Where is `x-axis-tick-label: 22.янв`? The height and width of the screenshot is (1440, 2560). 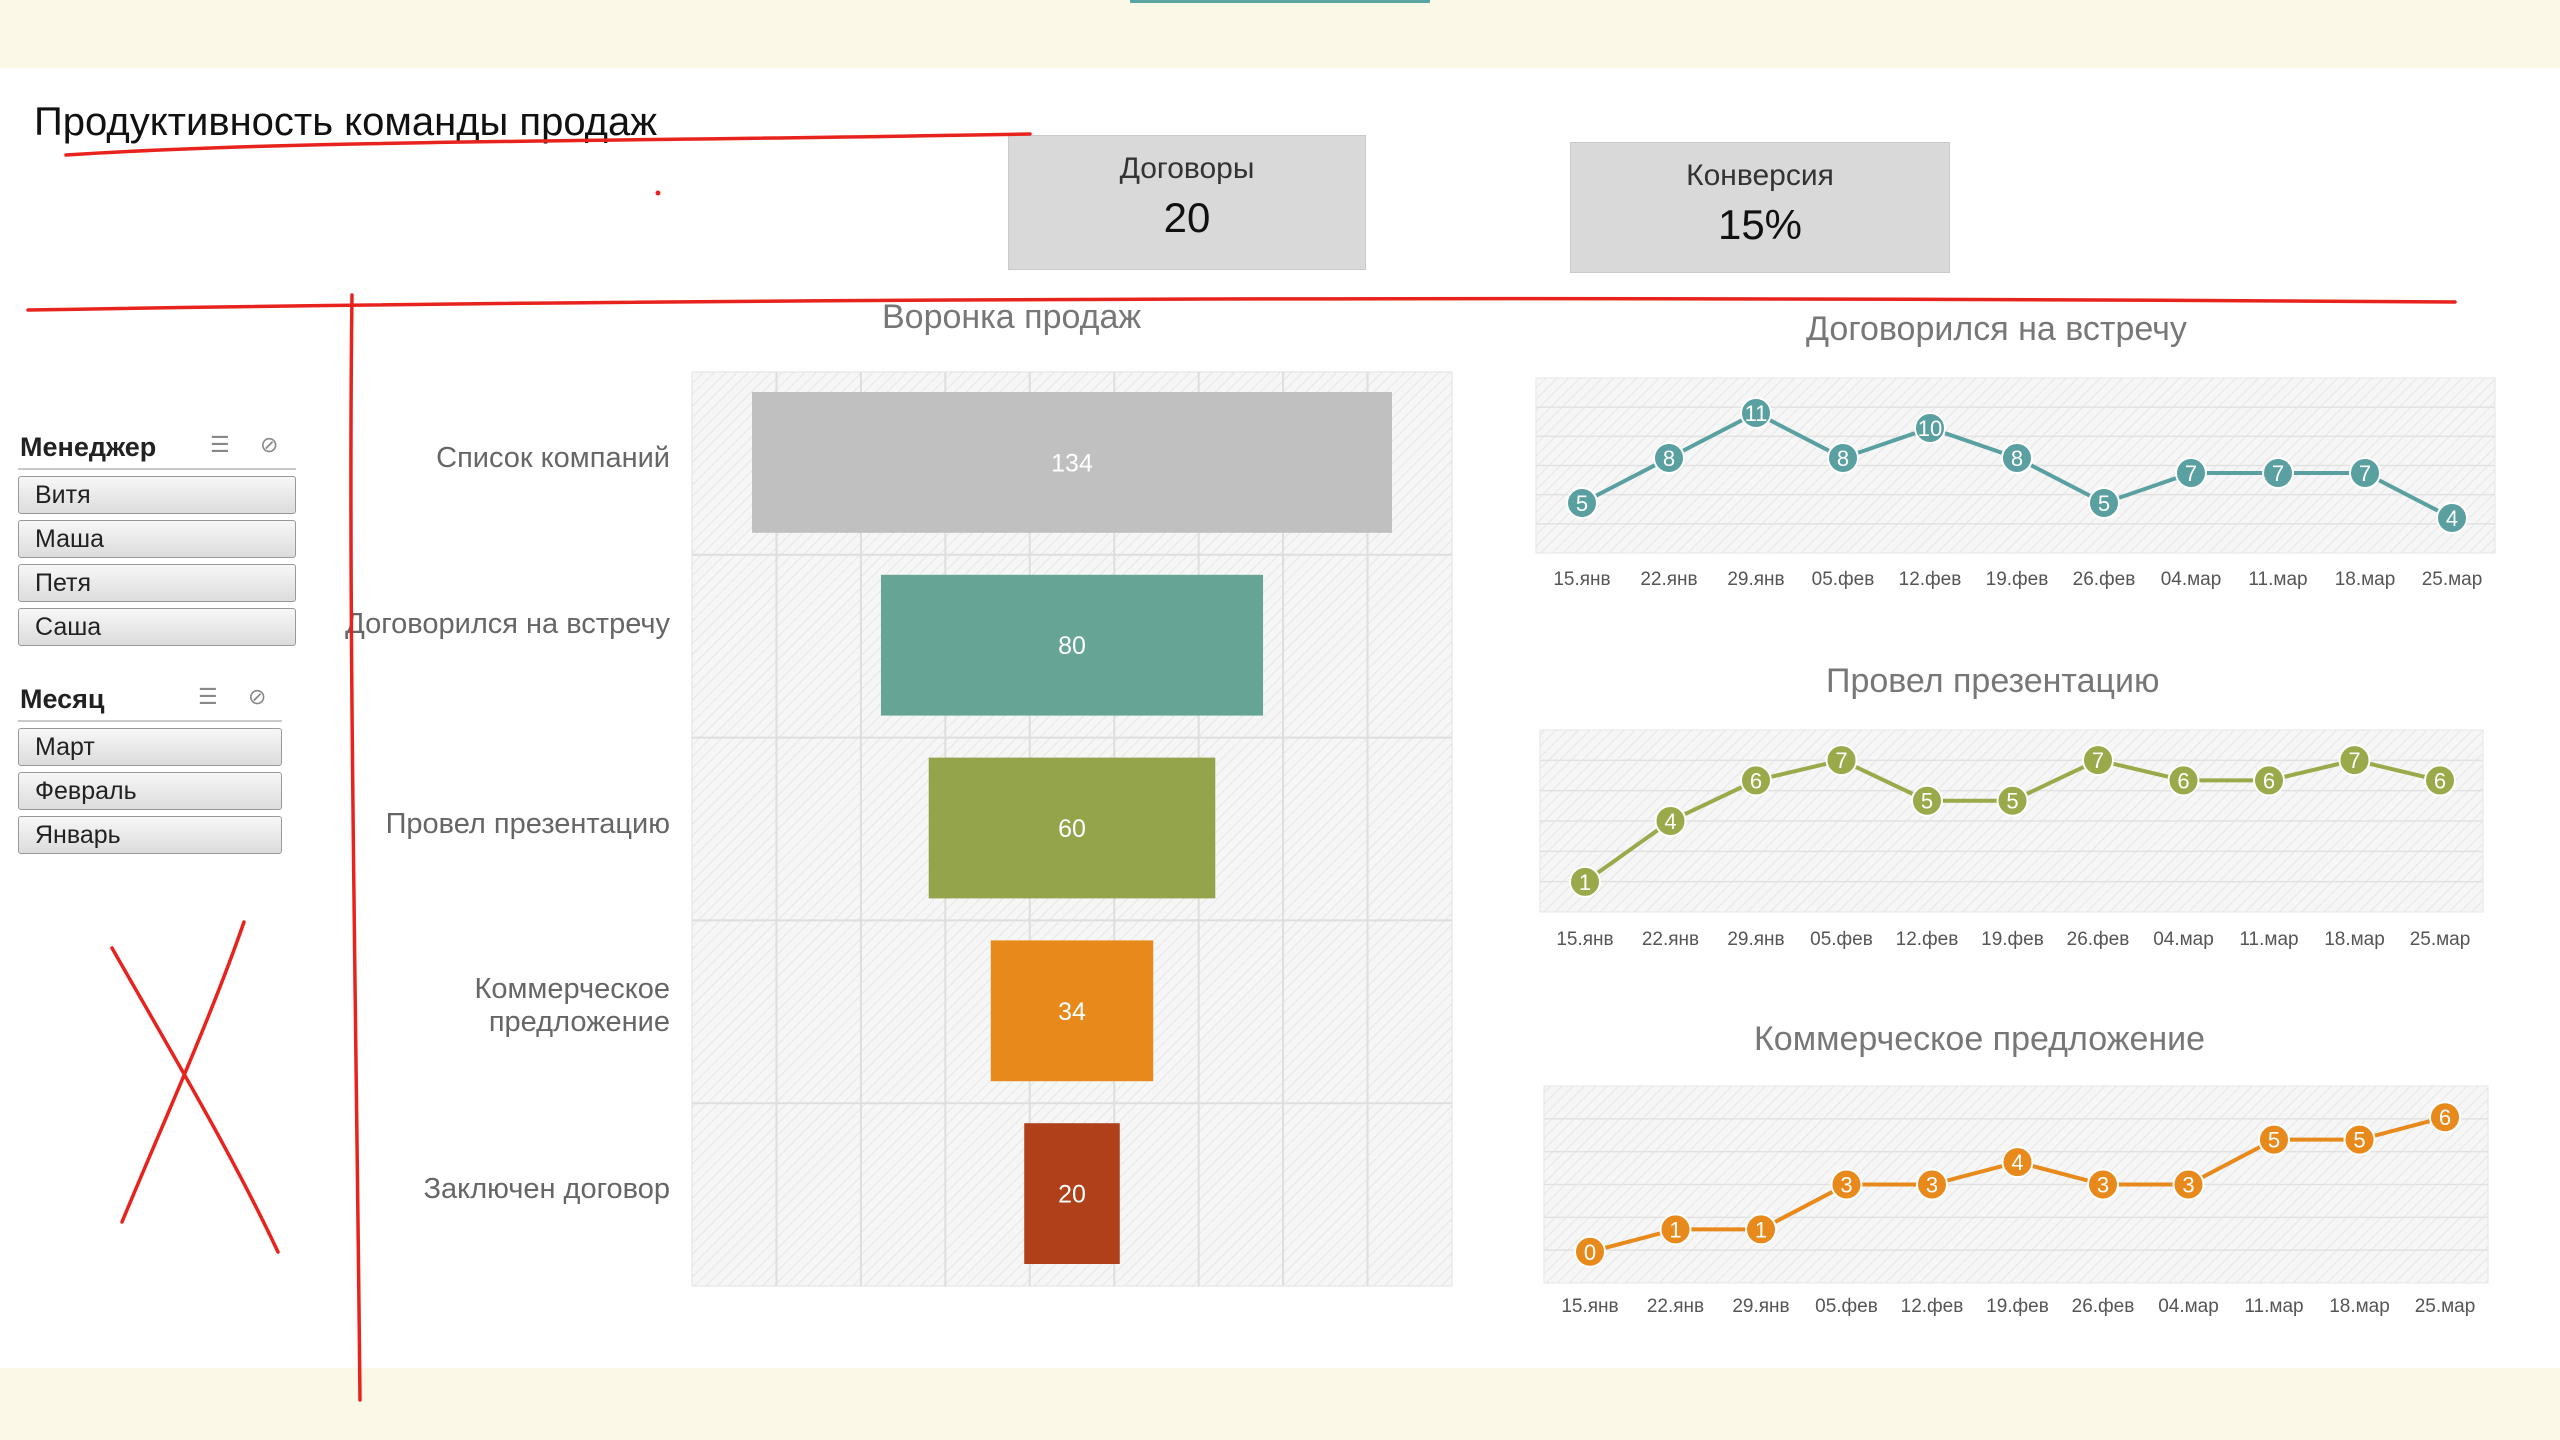
x-axis-tick-label: 22.янв is located at coordinates (1670, 939).